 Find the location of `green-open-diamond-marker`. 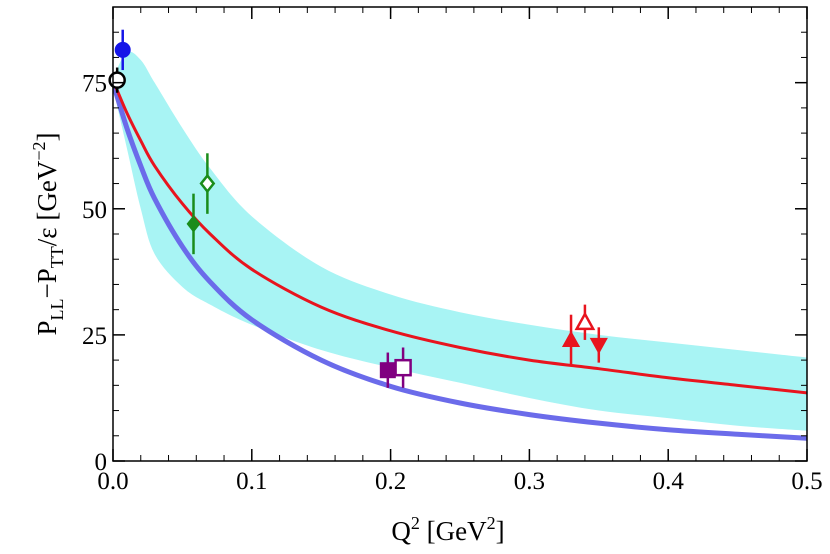

green-open-diamond-marker is located at coordinates (207, 183).